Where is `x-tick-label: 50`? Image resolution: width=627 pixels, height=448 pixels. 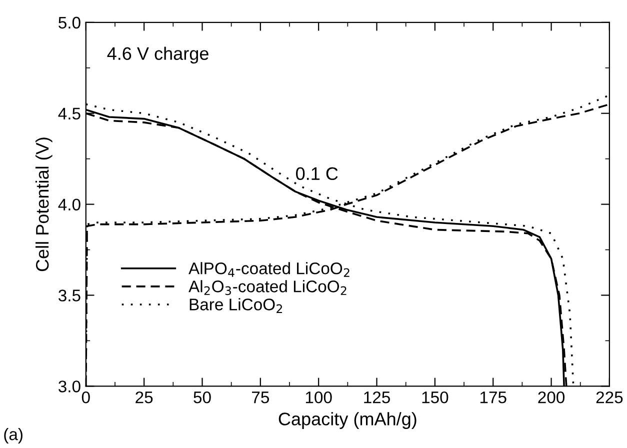 x-tick-label: 50 is located at coordinates (202, 397).